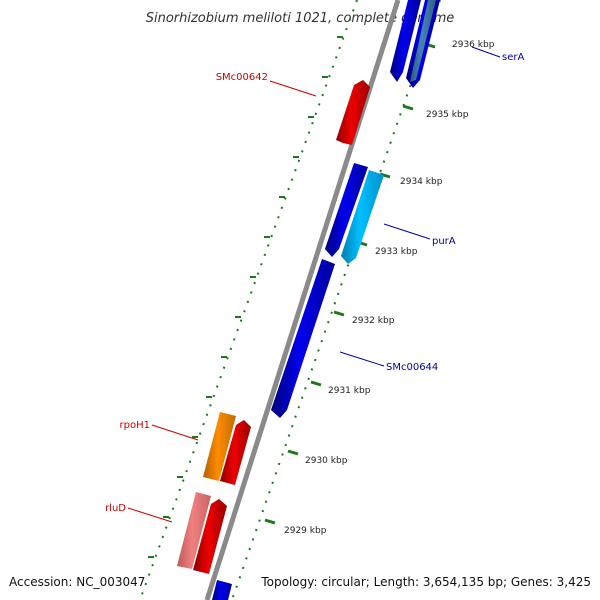 Image resolution: width=600 pixels, height=600 pixels. I want to click on gene-arrow-sera-steel, so click(423, 41).